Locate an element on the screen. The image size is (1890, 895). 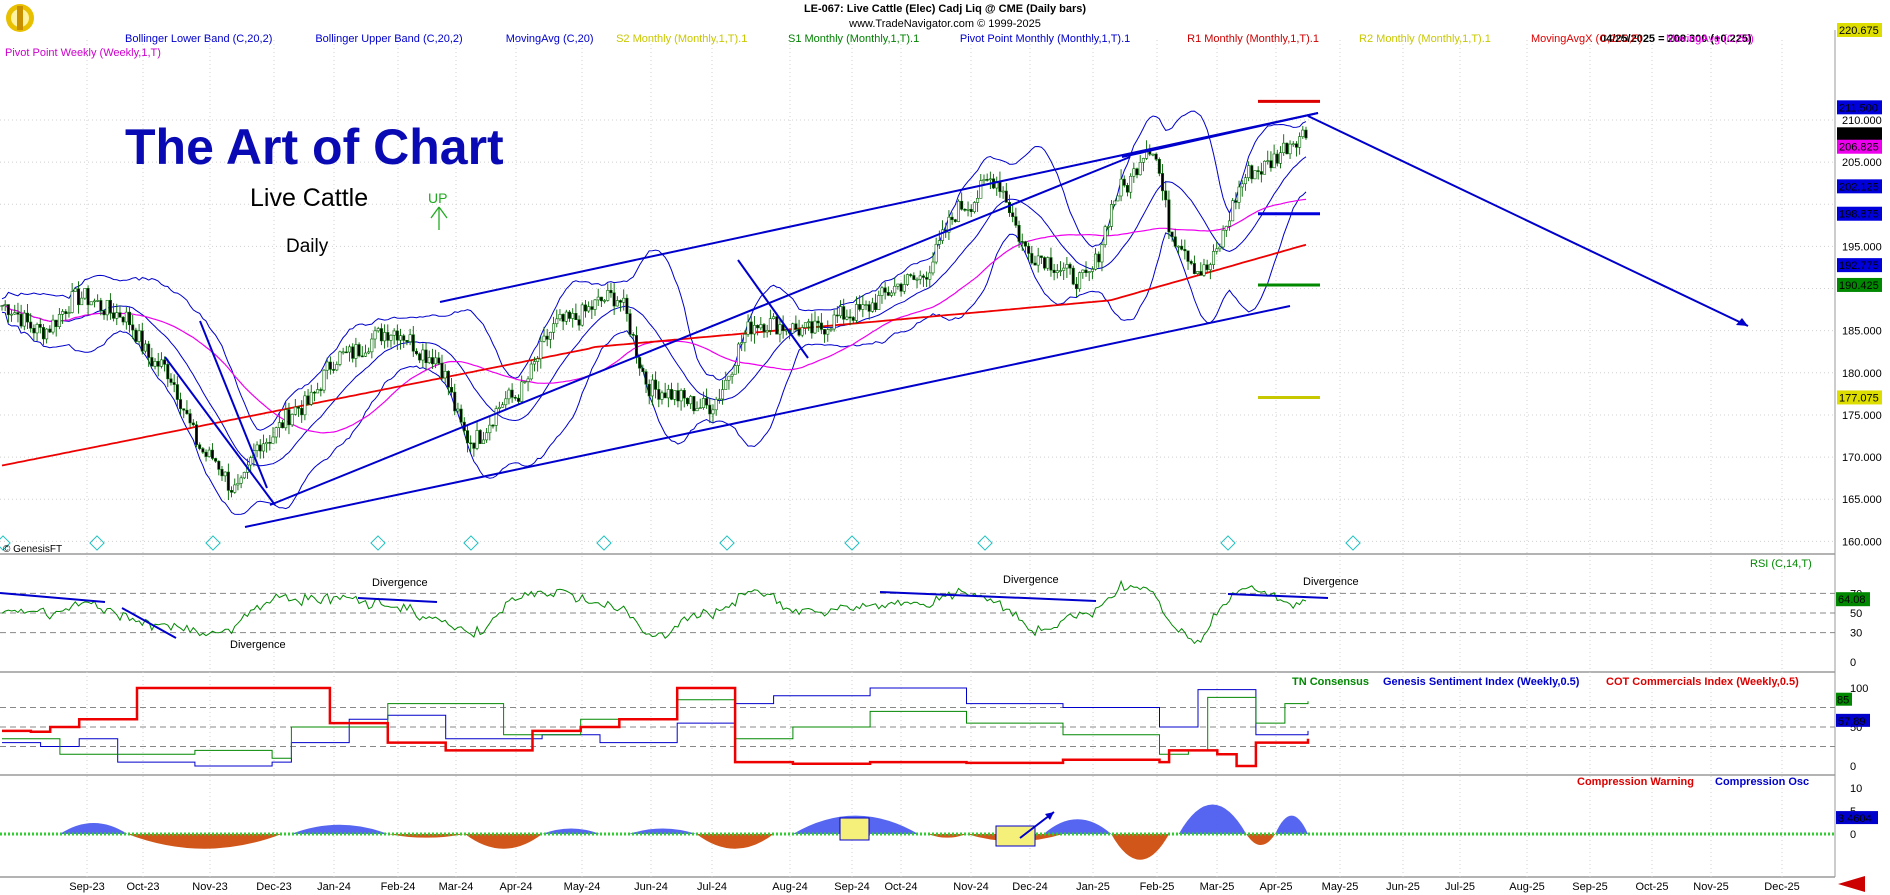
x-tick-label: Apr-24 is located at coordinates (515, 887).